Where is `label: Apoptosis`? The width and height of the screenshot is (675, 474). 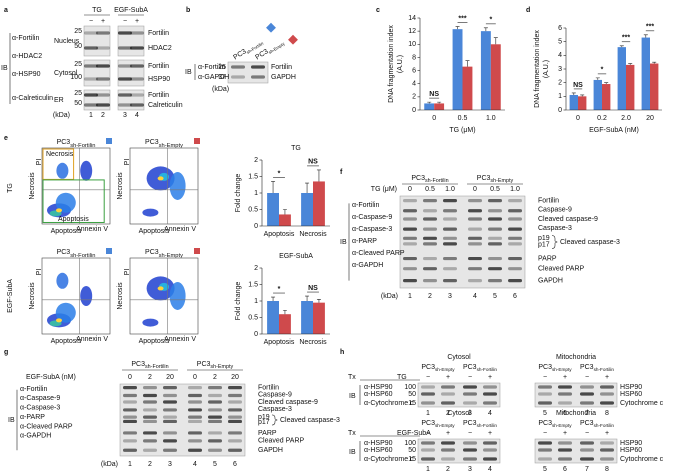 label: Apoptosis is located at coordinates (154, 231).